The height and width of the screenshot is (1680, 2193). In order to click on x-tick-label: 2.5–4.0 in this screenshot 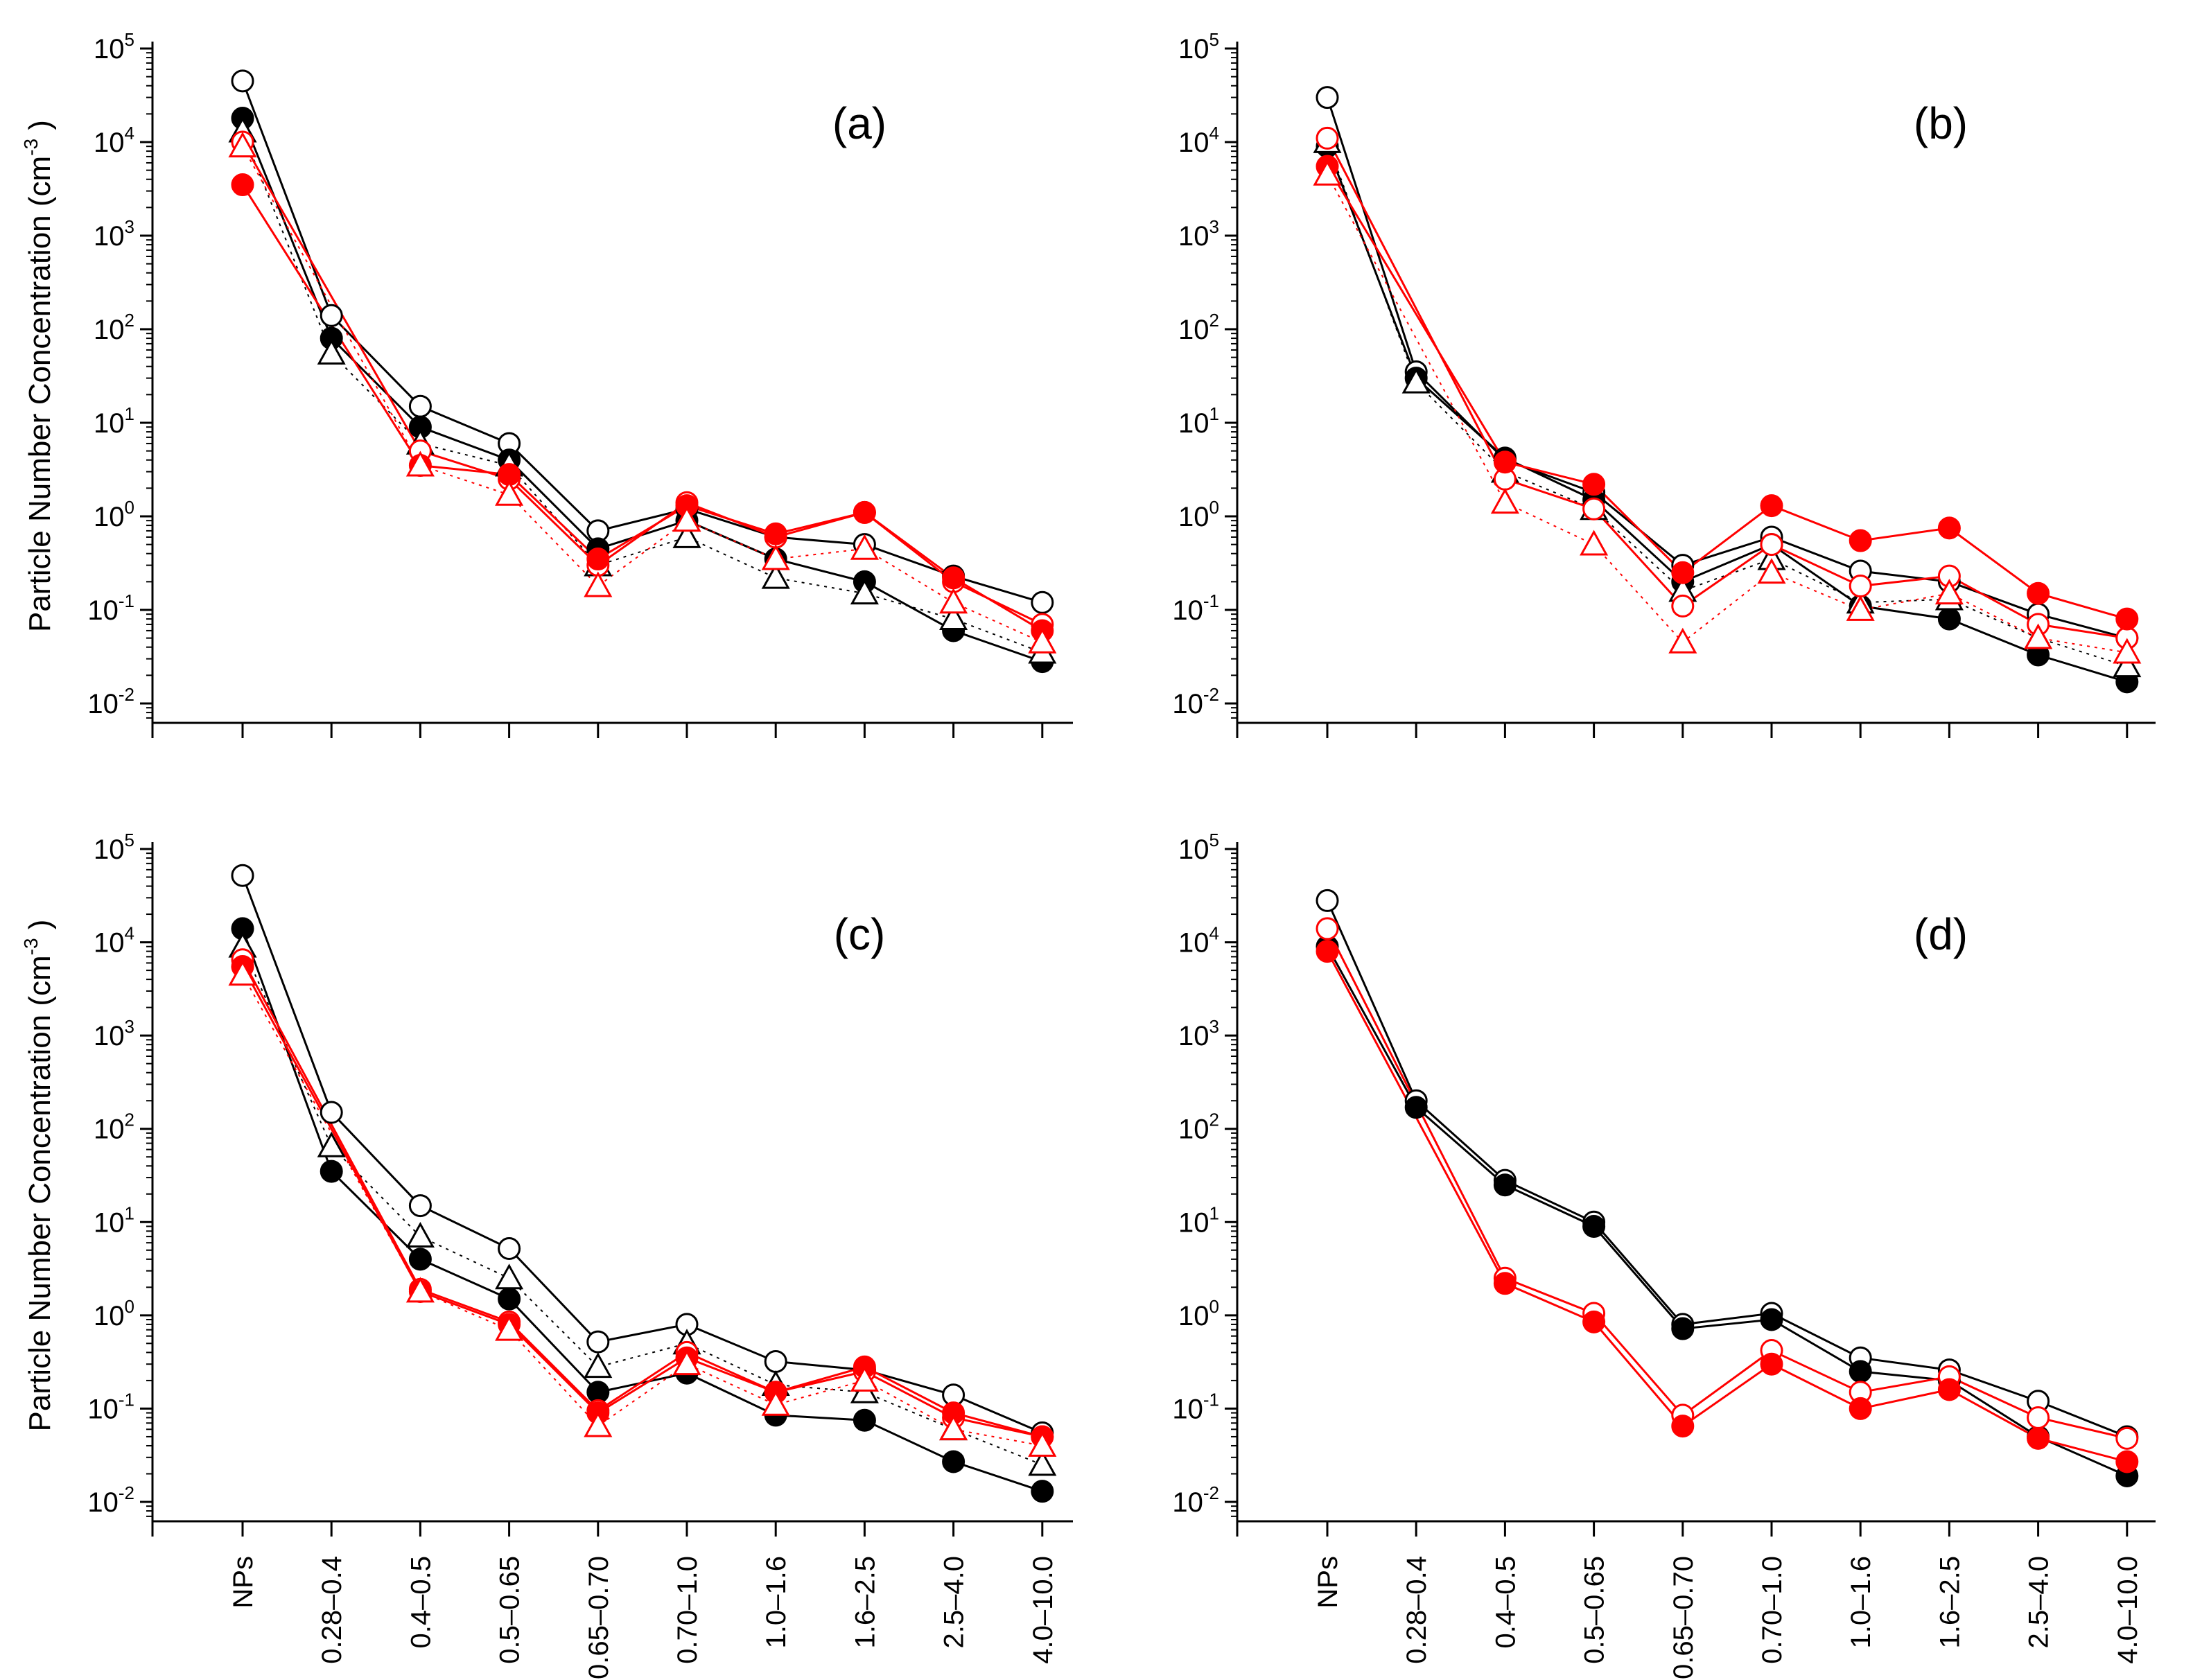, I will do `click(954, 1602)`.